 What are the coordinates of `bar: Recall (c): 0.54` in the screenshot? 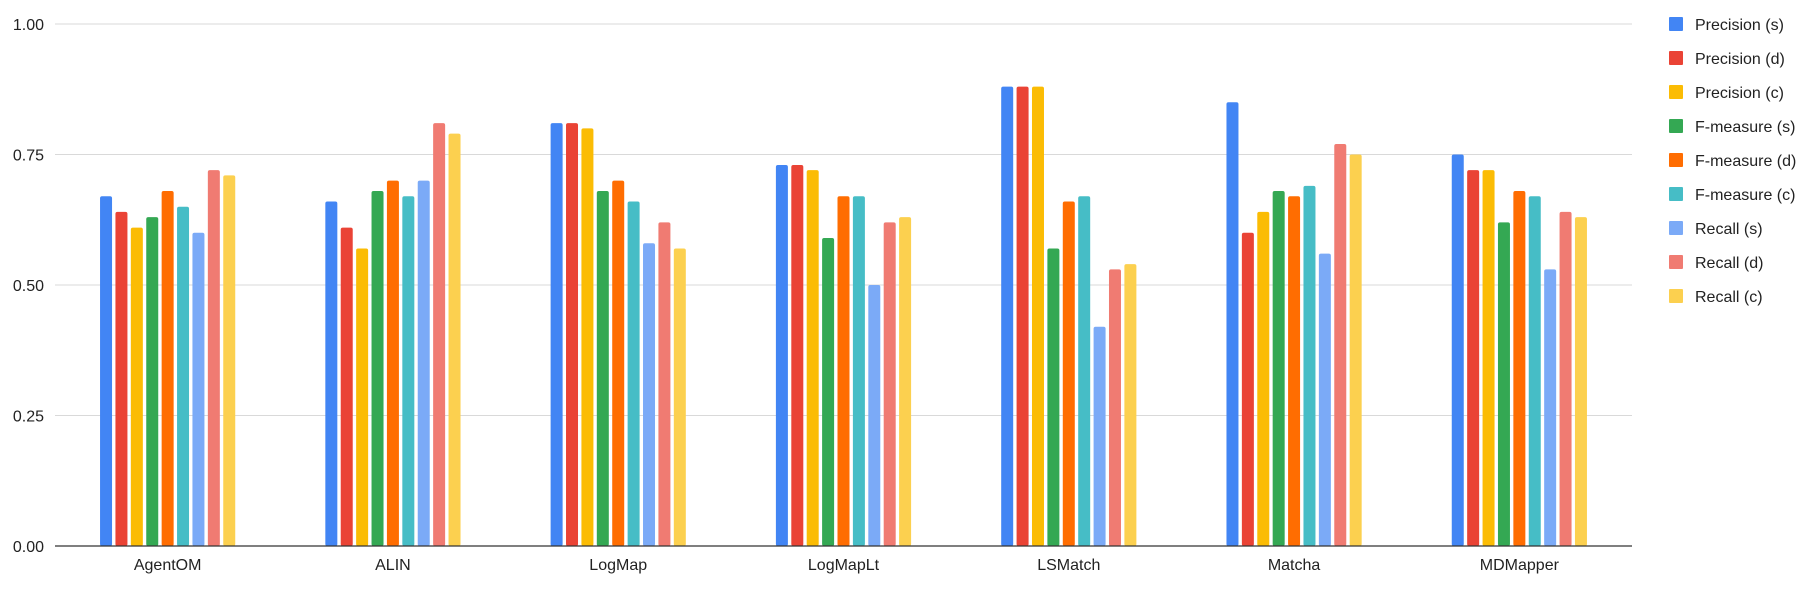 It's located at (1130, 405).